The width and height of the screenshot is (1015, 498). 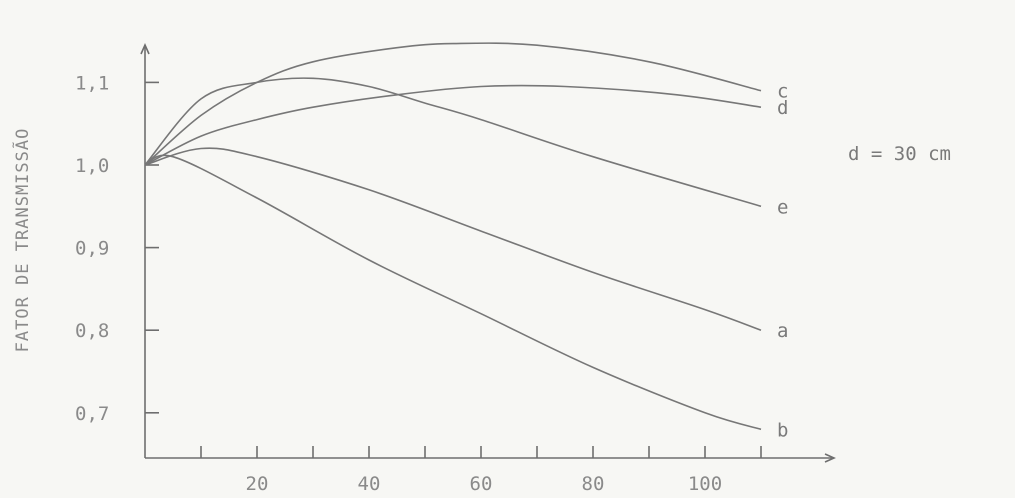 I want to click on x-axis-arrow, so click(x=830, y=458).